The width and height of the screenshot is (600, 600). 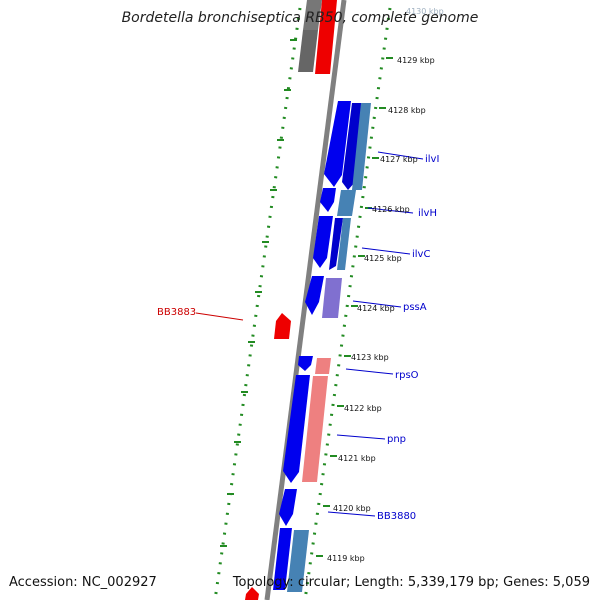 What do you see at coordinates (416, 60) in the screenshot?
I see `position-label: 4129 kbp` at bounding box center [416, 60].